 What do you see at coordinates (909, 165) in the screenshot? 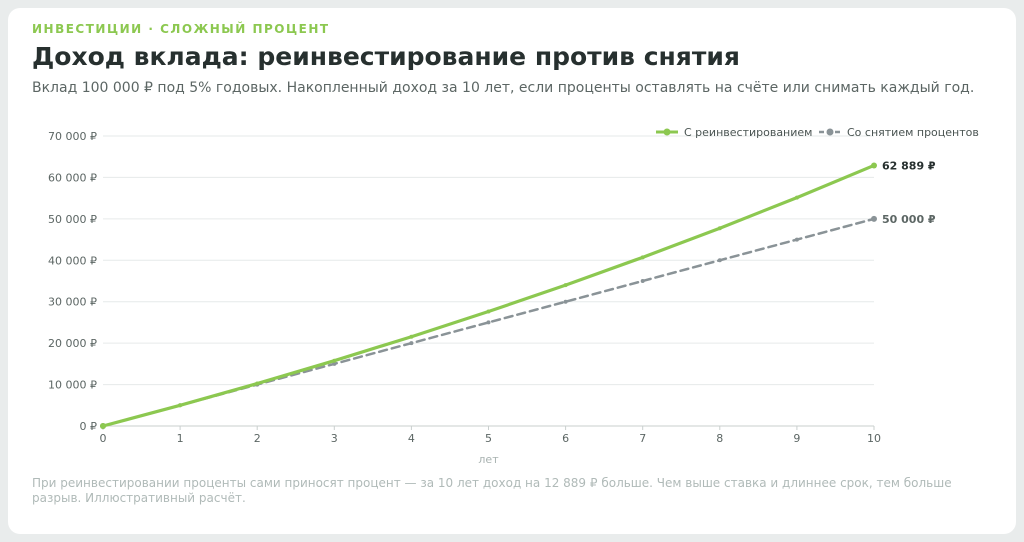
I see `series-end-label: 62 889 ₽` at bounding box center [909, 165].